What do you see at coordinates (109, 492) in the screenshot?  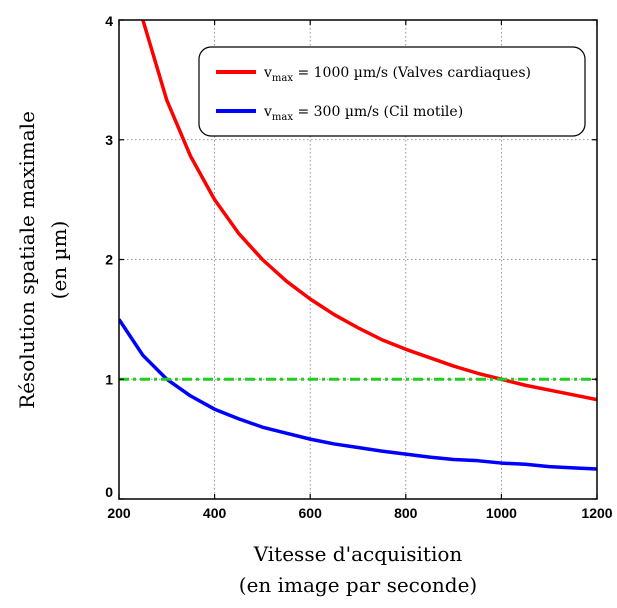 I see `y-tick-label: 0` at bounding box center [109, 492].